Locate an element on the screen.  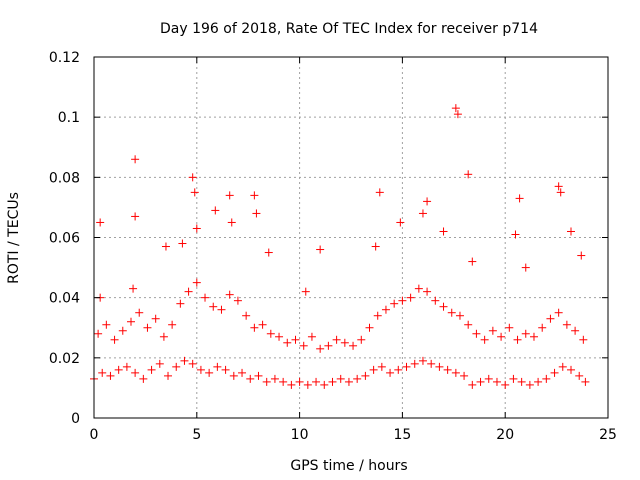
x-tick-label: 10 is located at coordinates (300, 435).